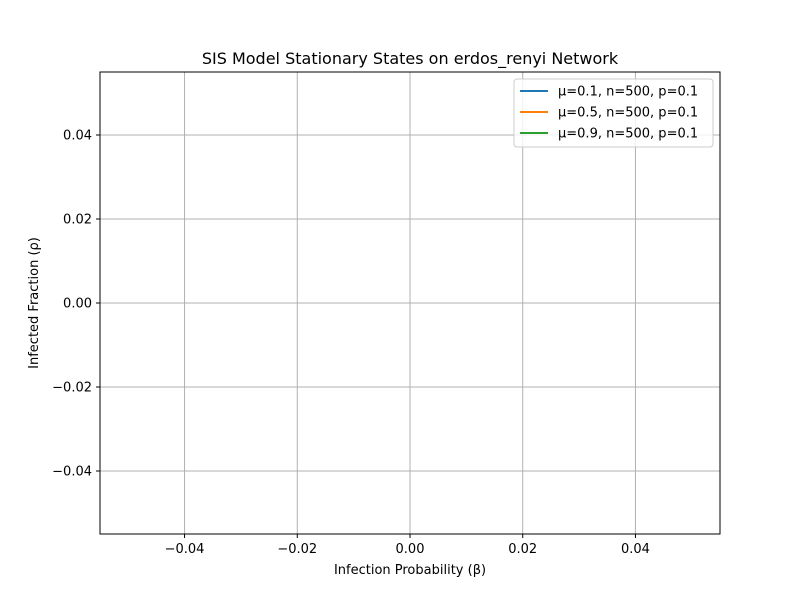 This screenshot has height=600, width=800. What do you see at coordinates (72, 472) in the screenshot?
I see `y-tick-label: −0.04` at bounding box center [72, 472].